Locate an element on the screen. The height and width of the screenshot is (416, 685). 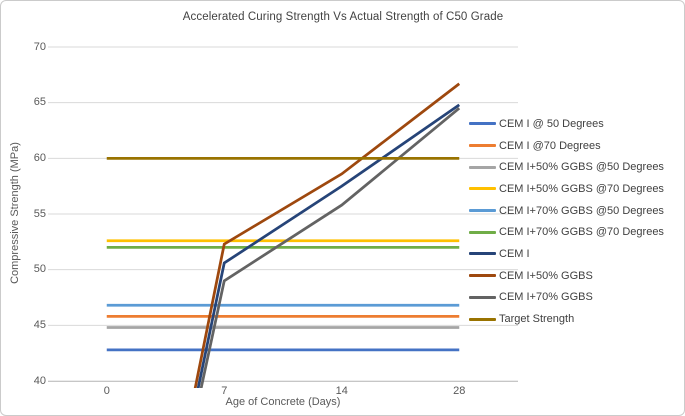
legend-item: CEM I @ 50 Degrees is located at coordinates (566, 124).